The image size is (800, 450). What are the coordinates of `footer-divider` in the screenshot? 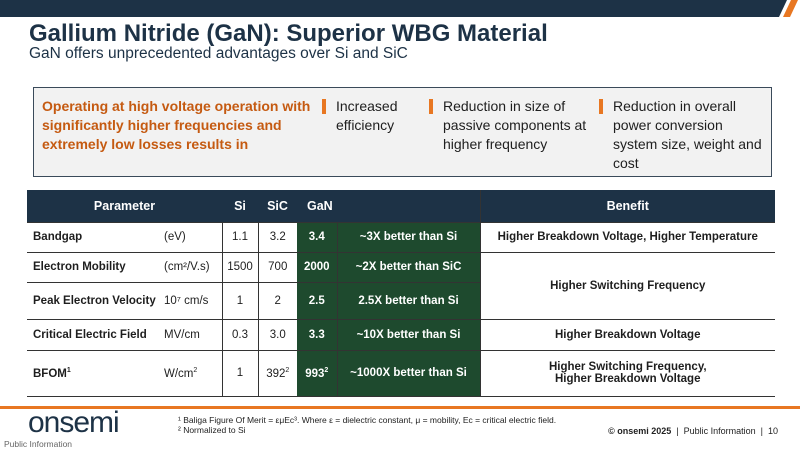 It's located at (400, 407).